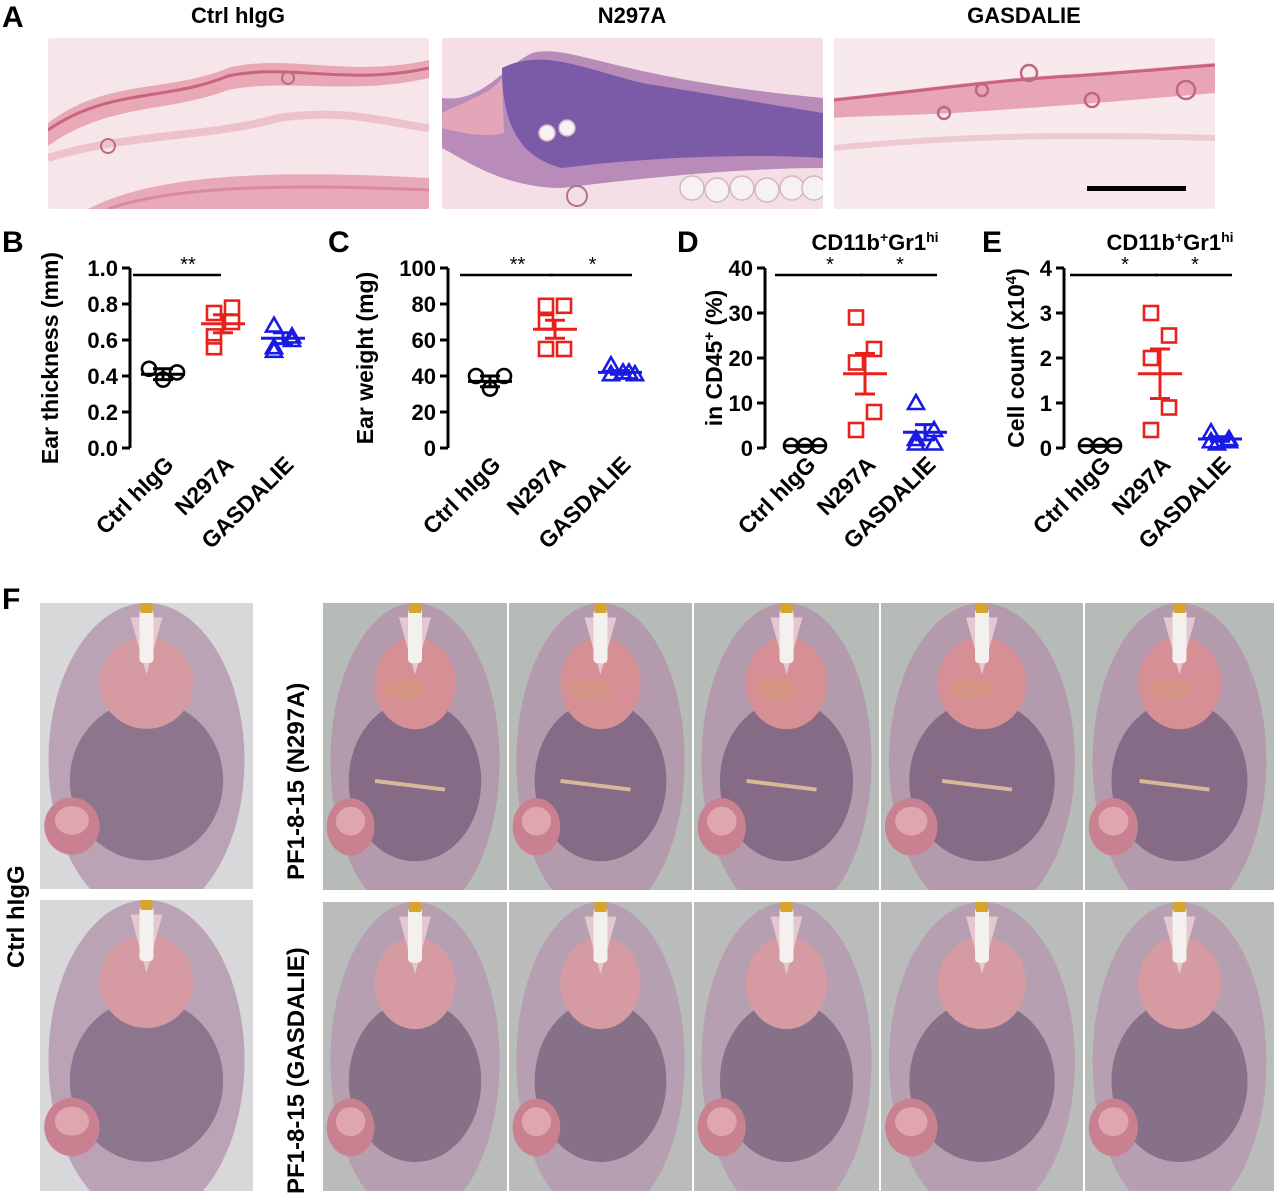  What do you see at coordinates (874, 242) in the screenshot?
I see `chart-title-d: CD11b+Gr1hi` at bounding box center [874, 242].